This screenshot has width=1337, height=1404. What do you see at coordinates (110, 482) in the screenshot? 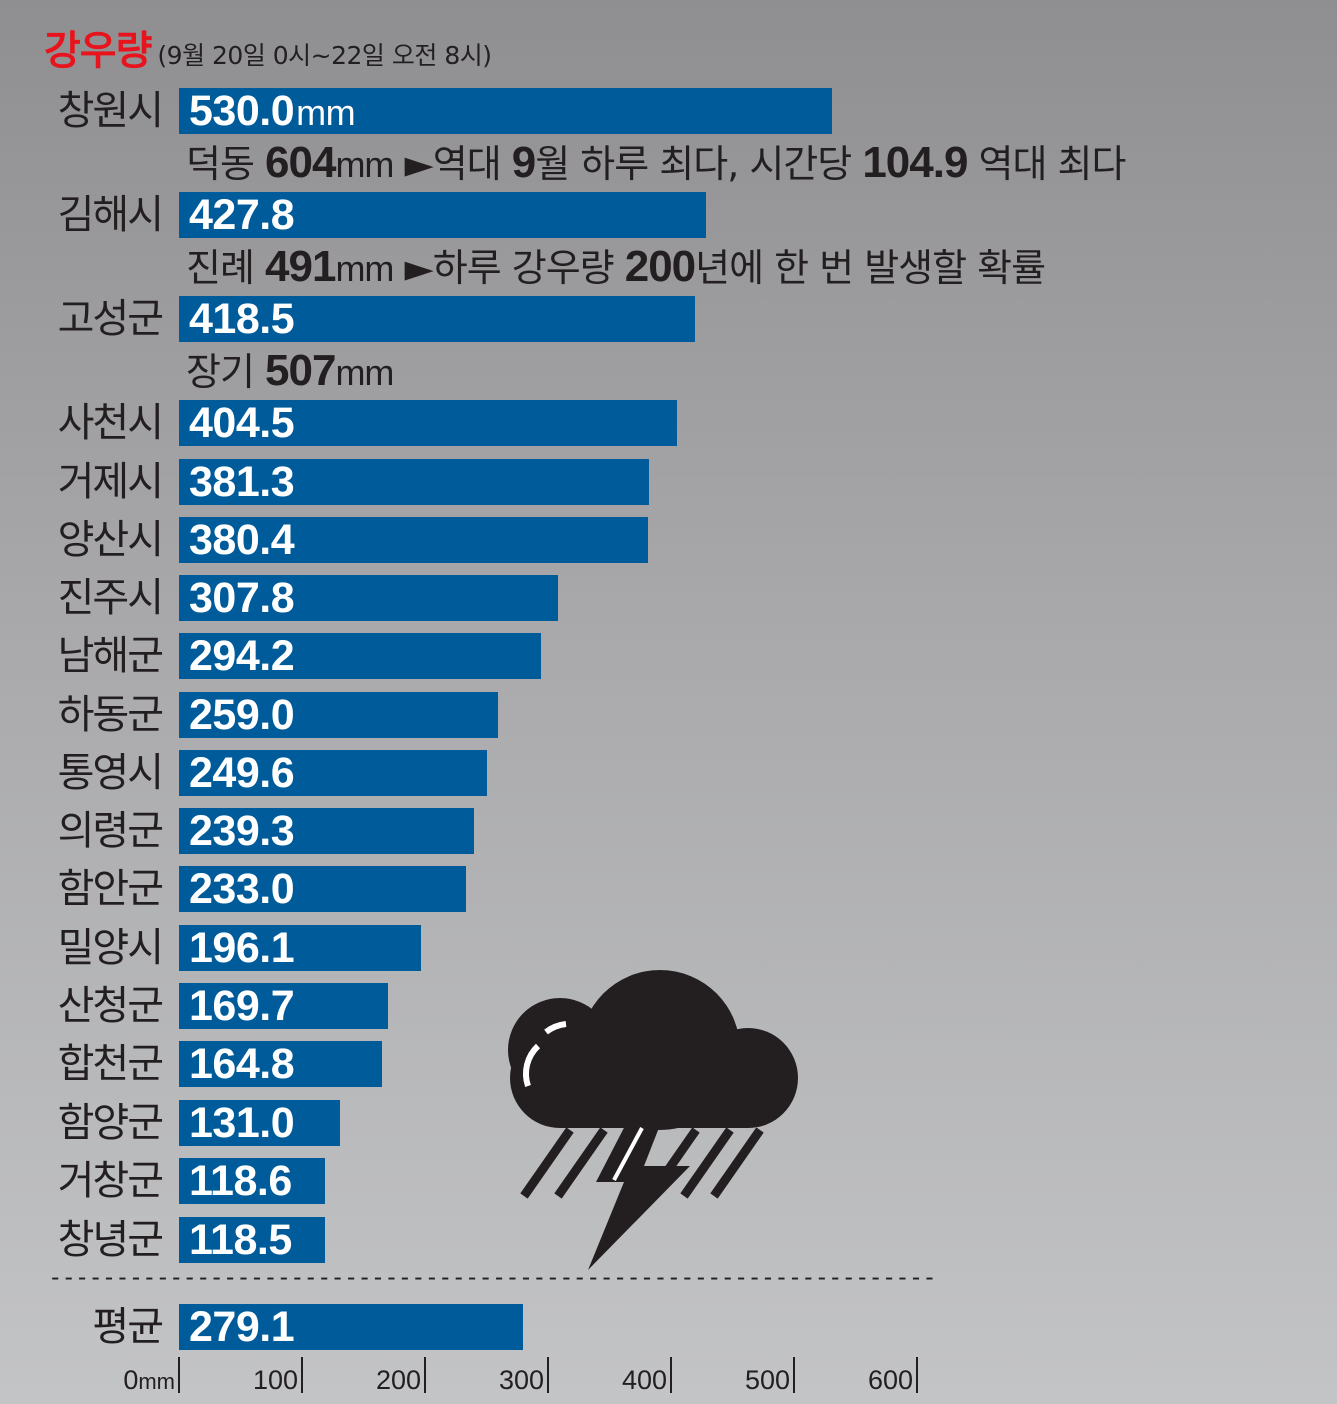
I see `bar-category-label: 거제시` at bounding box center [110, 482].